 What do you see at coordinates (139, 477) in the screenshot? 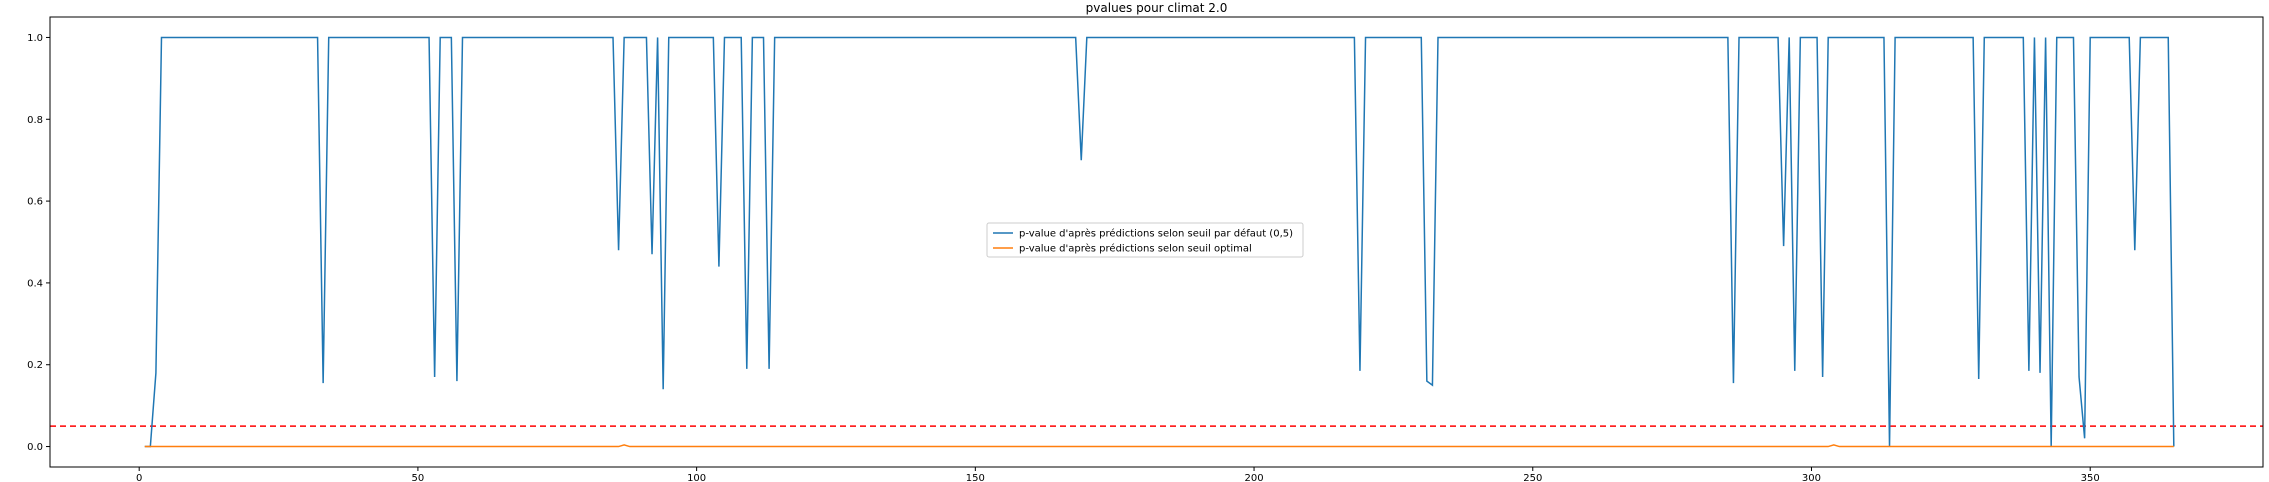
I see `x-tick-label: 0` at bounding box center [139, 477].